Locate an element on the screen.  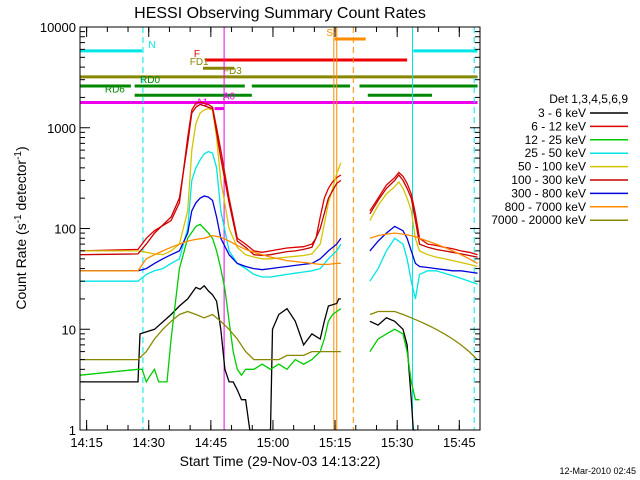
flag-label-rd6: RD6 is located at coordinates (115, 89).